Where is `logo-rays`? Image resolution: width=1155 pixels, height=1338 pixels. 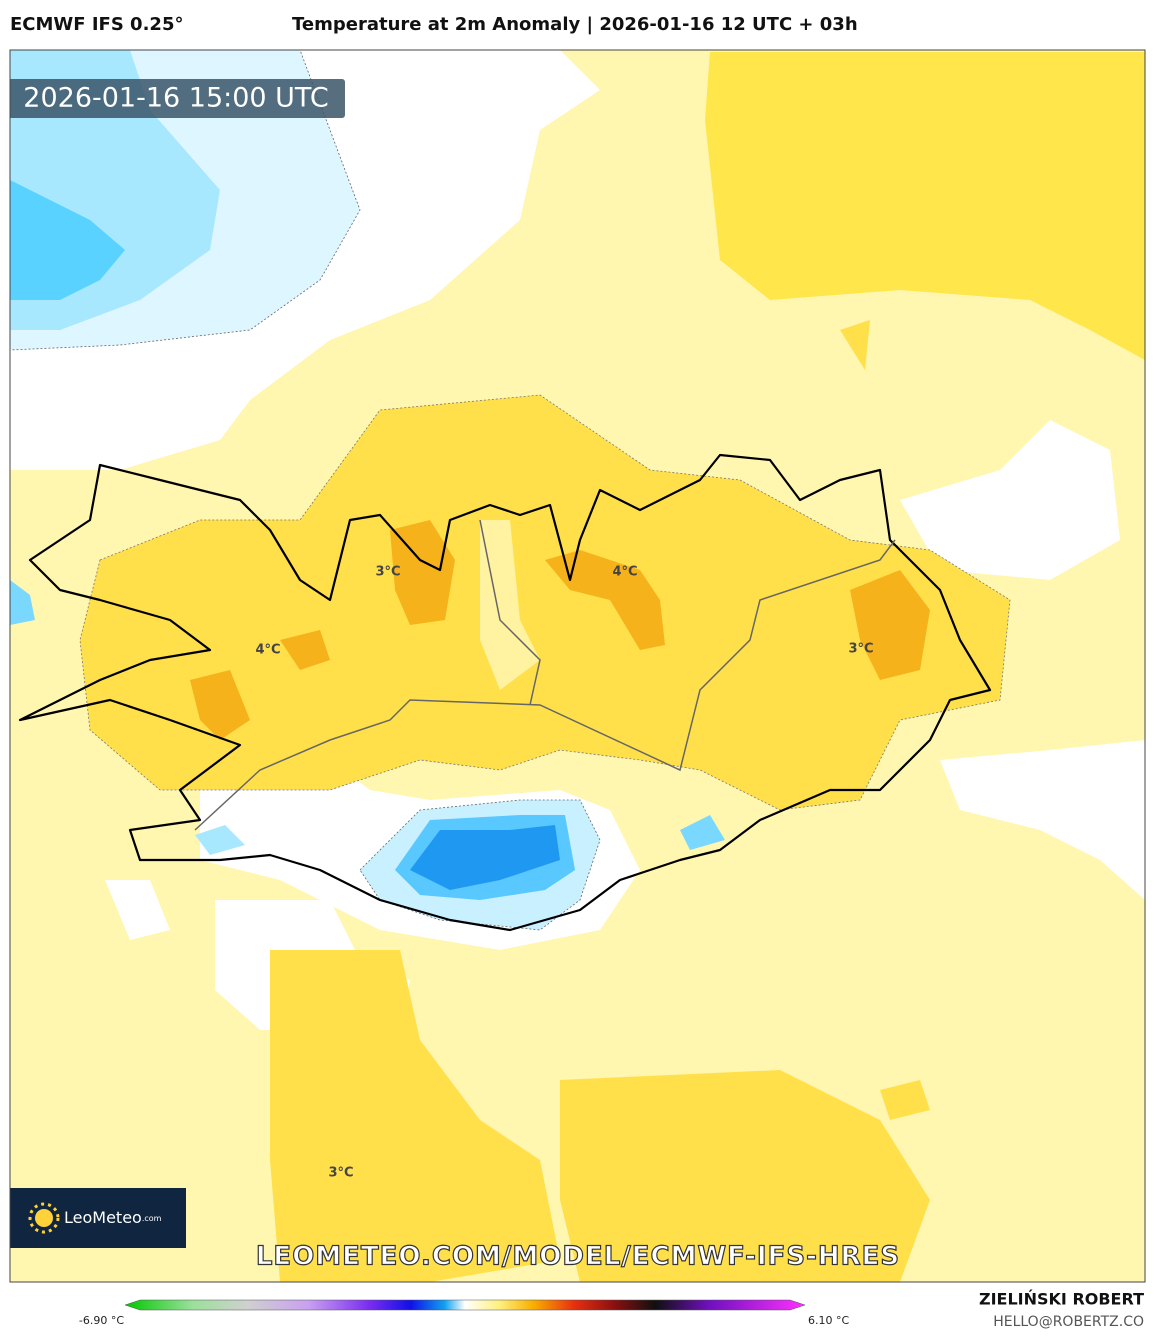
logo-rays is located at coordinates (44, 1218).